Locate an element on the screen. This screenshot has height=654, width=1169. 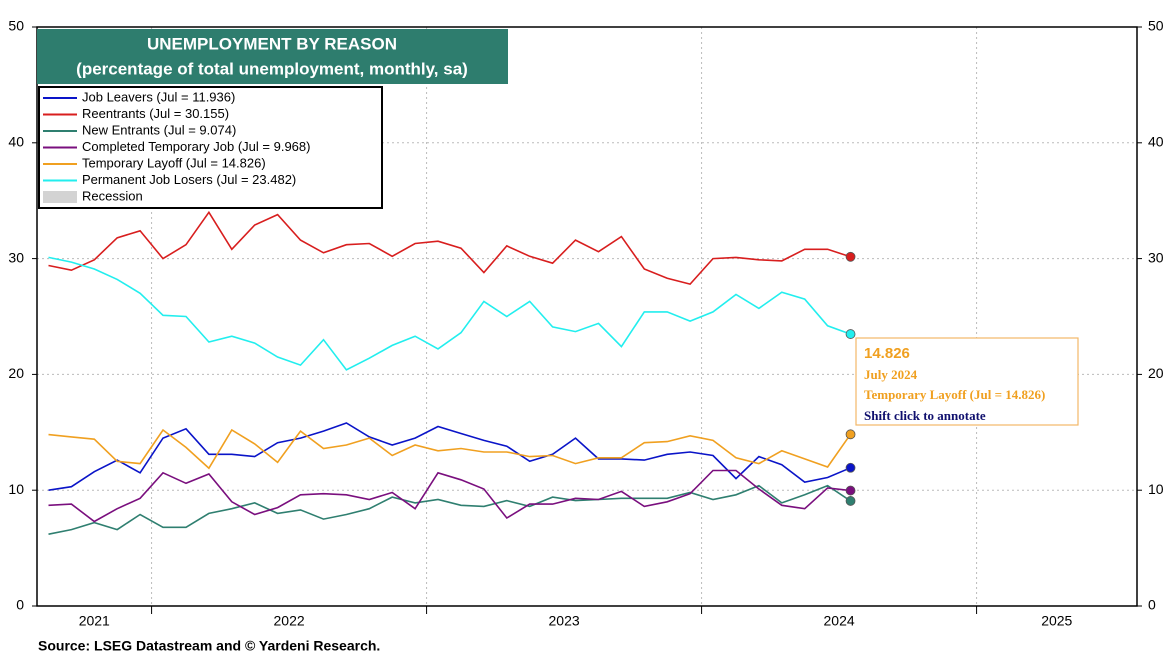
y2-tick-label: 10 is located at coordinates (1156, 489).